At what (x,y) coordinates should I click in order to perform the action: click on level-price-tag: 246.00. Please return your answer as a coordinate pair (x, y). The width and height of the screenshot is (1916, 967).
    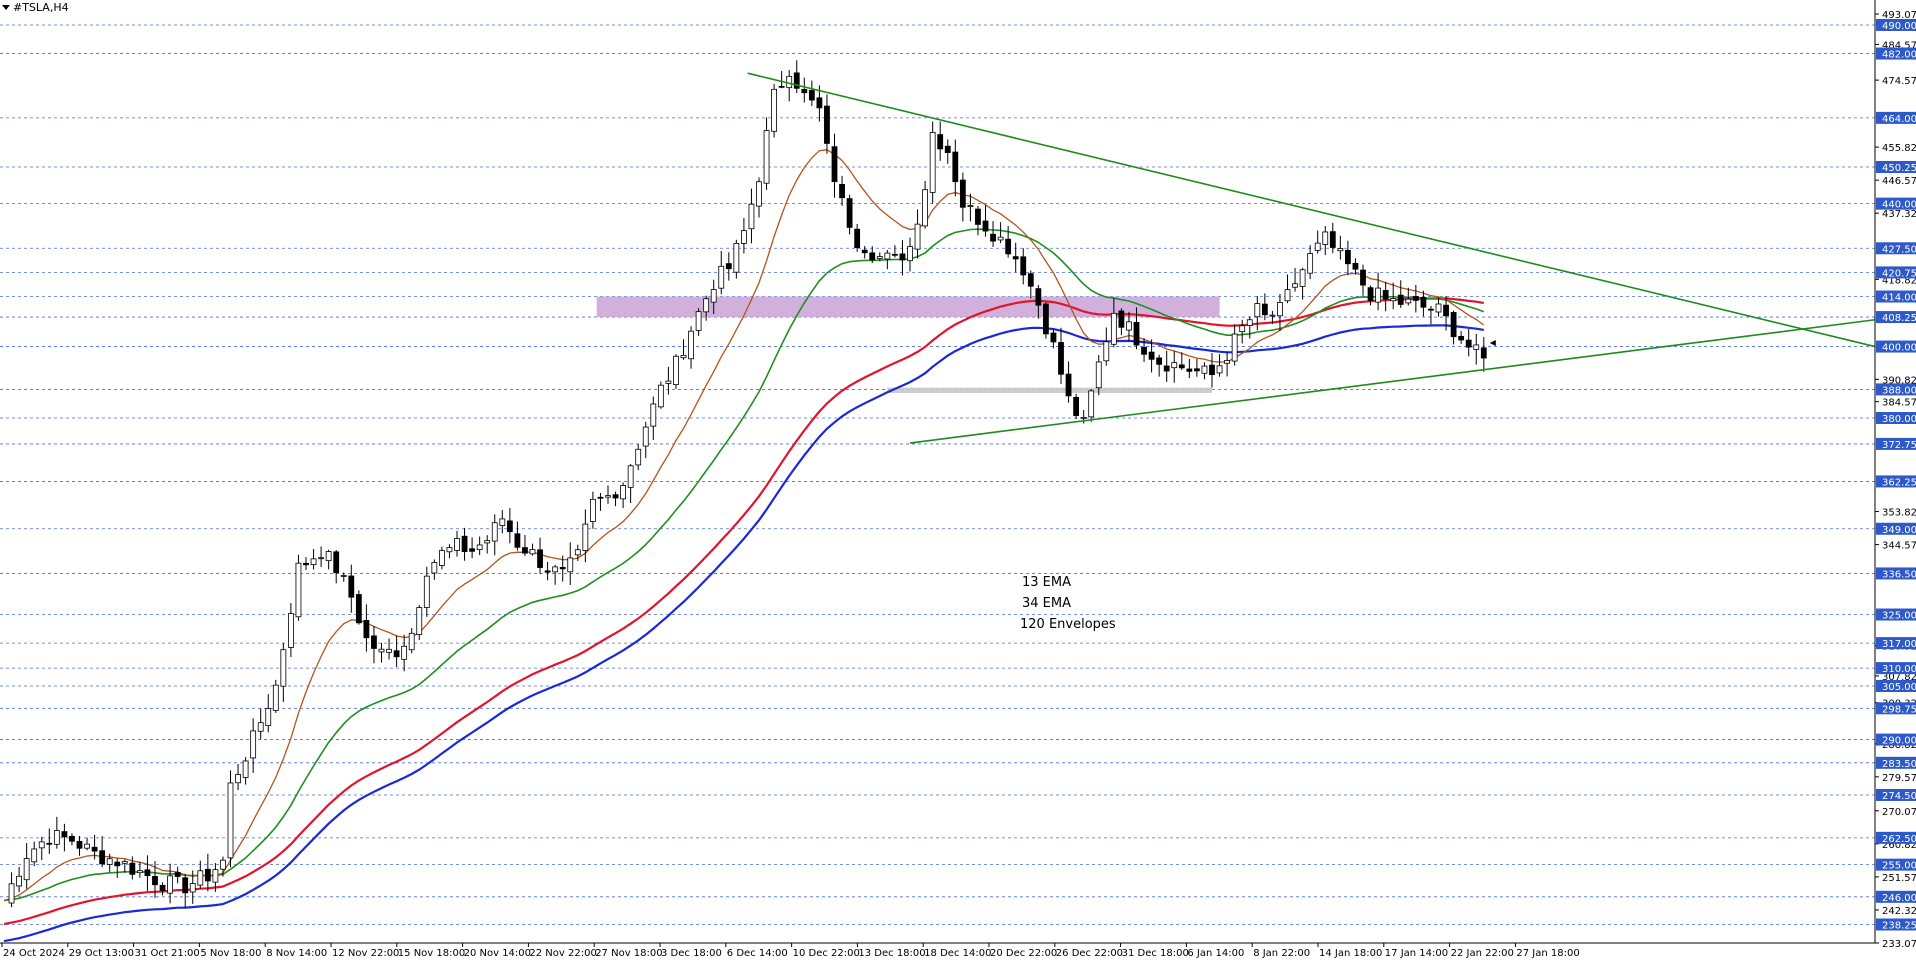
    Looking at the image, I should click on (1896, 897).